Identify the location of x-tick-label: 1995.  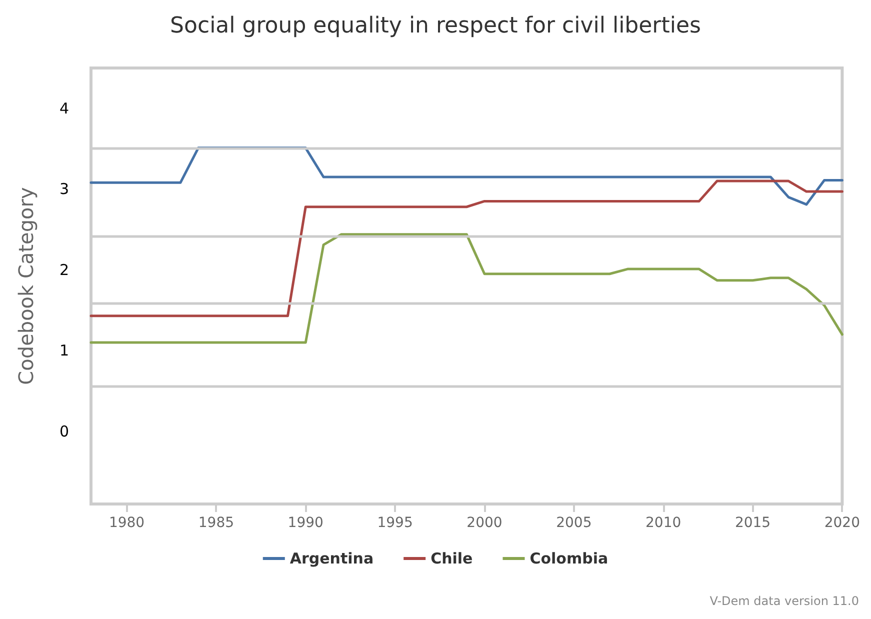
(395, 523).